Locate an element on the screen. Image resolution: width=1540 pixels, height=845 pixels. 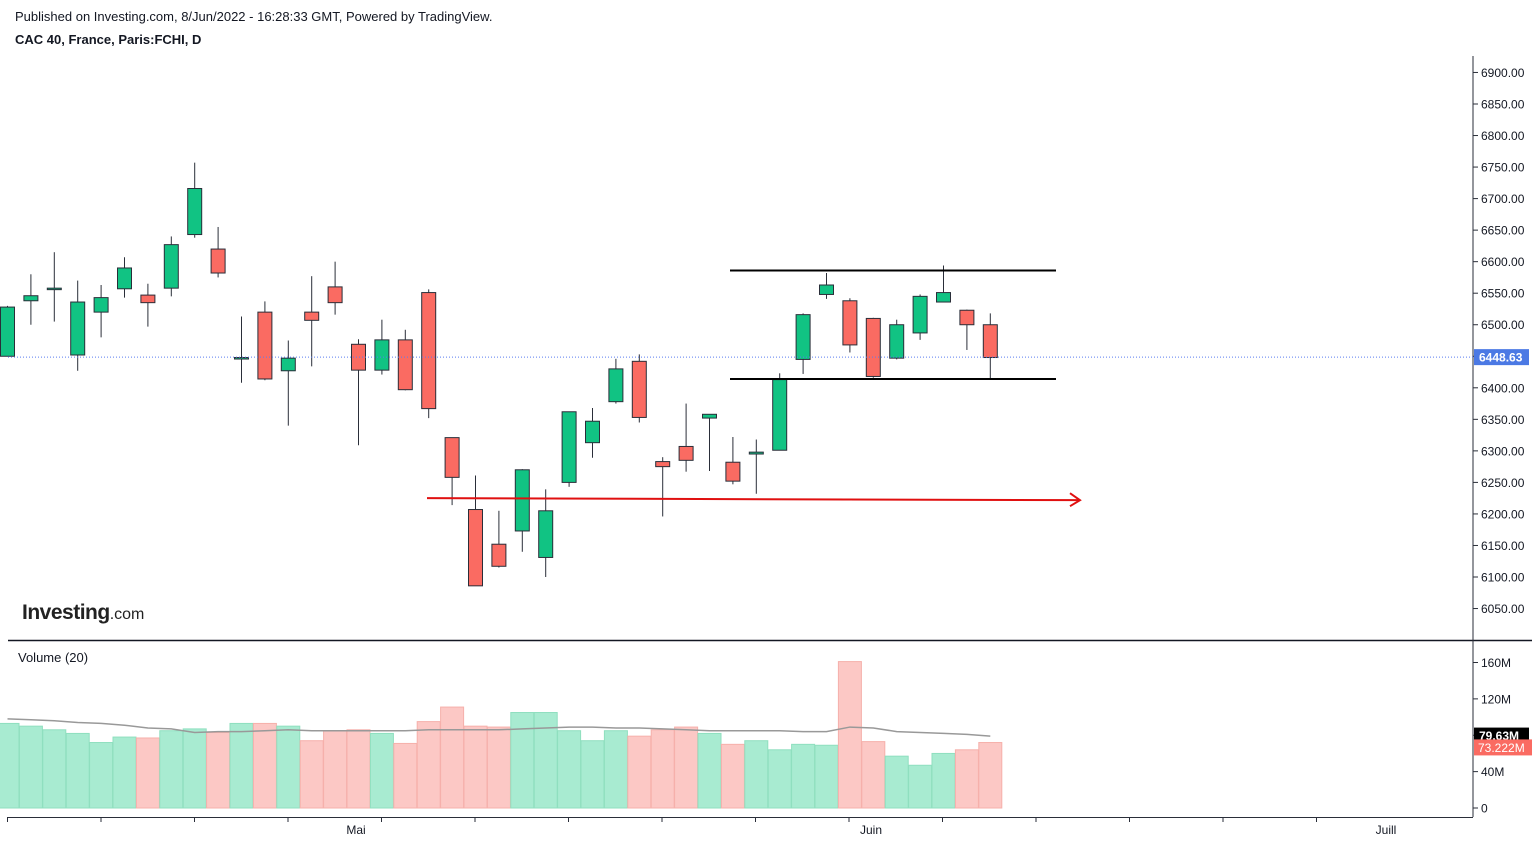
time-tick-label: Mai is located at coordinates (355, 830).